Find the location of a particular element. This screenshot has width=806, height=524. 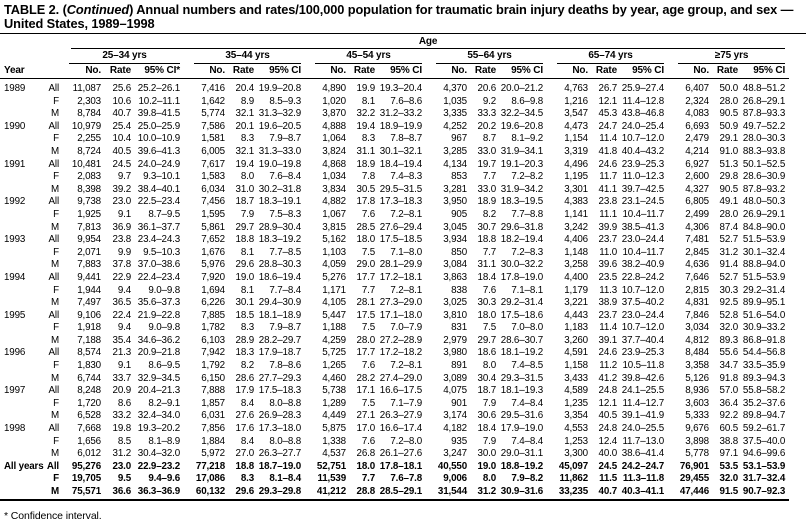

number-cell: 4,443 is located at coordinates (576, 315).